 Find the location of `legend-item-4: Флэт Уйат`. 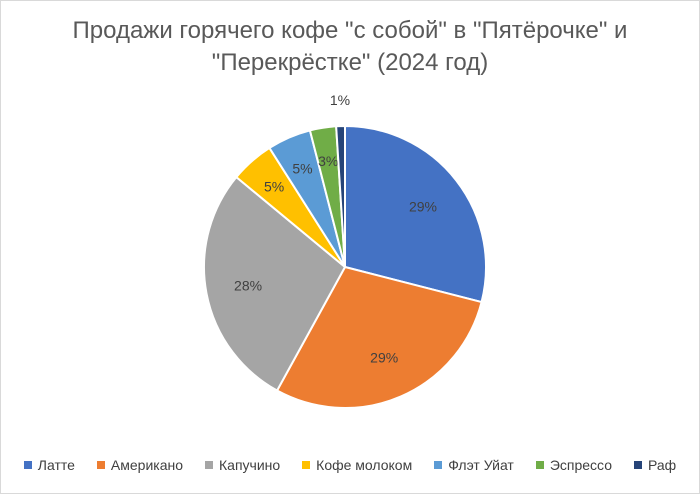

legend-item-4: Флэт Уйат is located at coordinates (474, 465).